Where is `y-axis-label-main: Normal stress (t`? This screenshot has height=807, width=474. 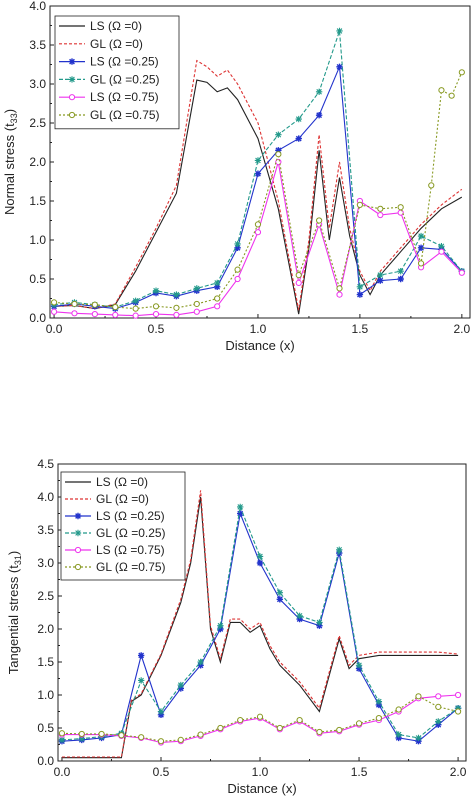
y-axis-label-main: Normal stress (t is located at coordinates (9, 169).